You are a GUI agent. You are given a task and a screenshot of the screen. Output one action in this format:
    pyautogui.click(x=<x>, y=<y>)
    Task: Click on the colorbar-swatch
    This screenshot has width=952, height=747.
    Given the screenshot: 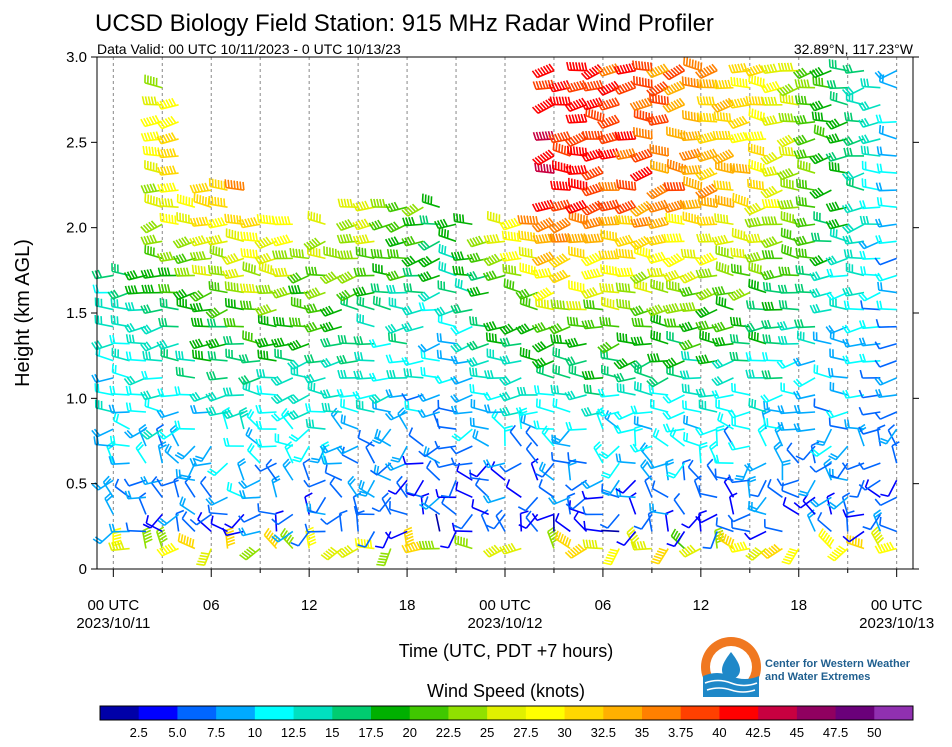 What is the action you would take?
    pyautogui.click(x=507, y=713)
    